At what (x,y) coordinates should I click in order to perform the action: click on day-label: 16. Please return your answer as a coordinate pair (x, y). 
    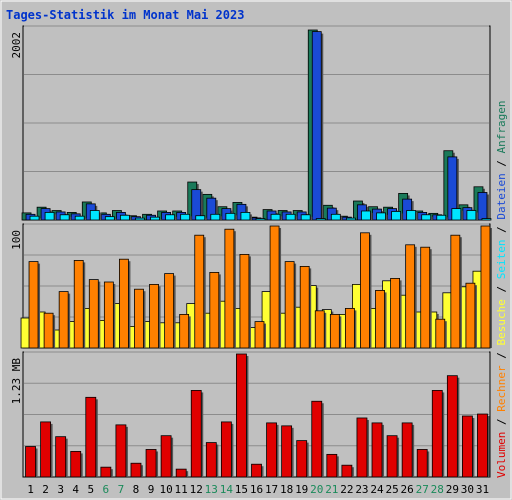
    Looking at the image, I should click on (256, 489).